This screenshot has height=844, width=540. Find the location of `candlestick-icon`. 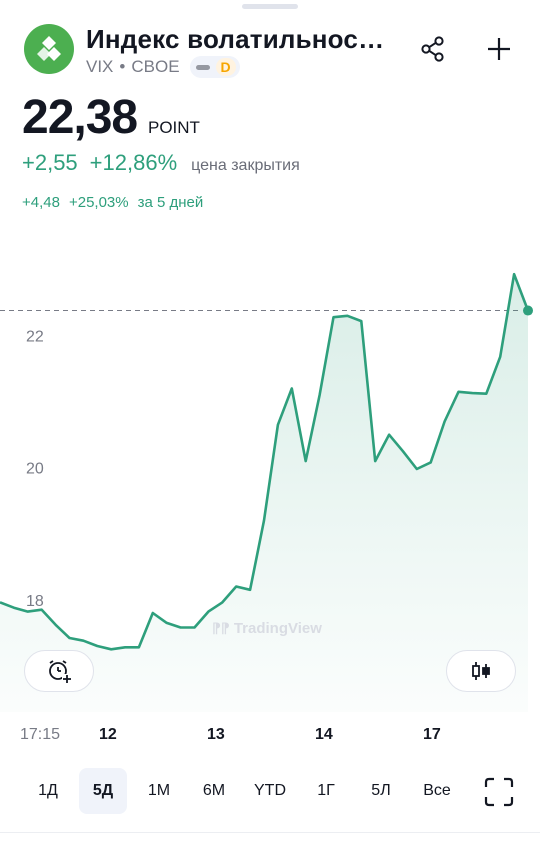

candlestick-icon is located at coordinates (481, 671).